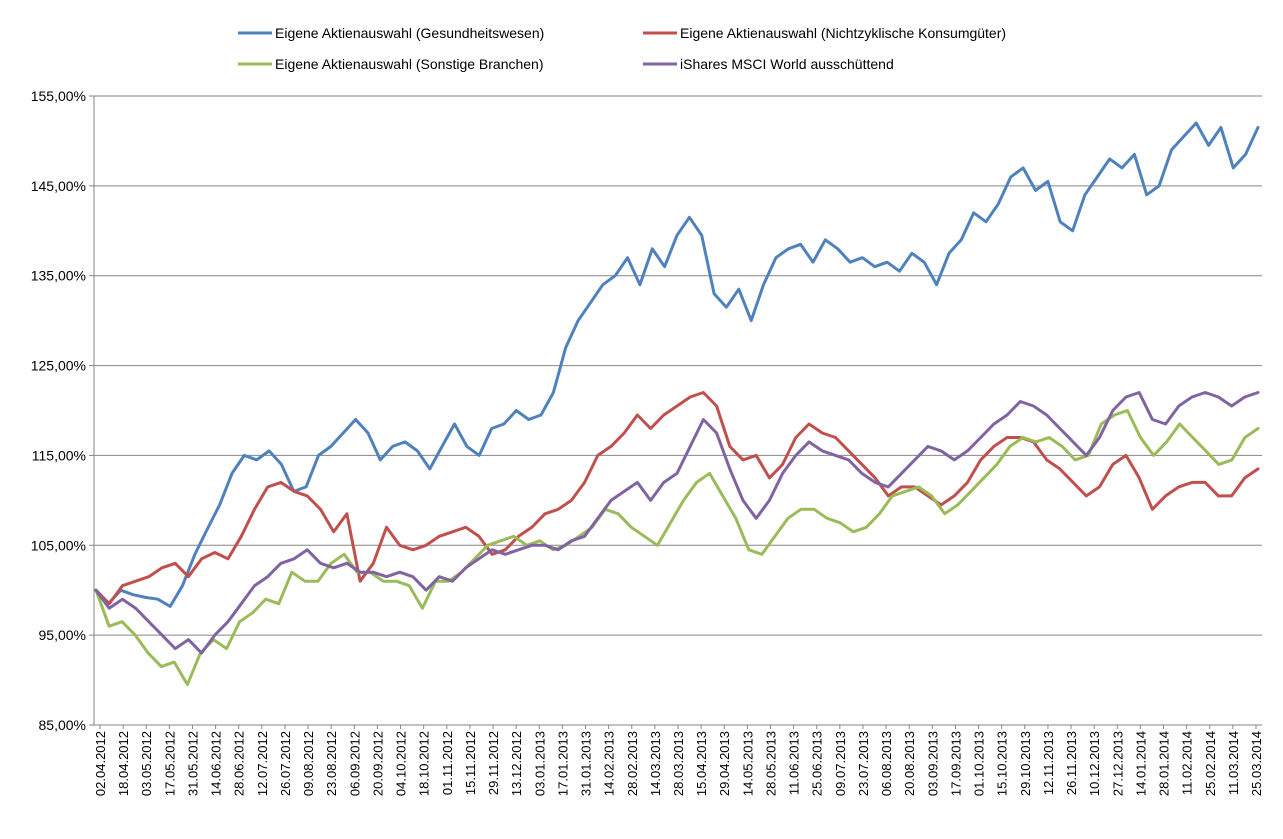 This screenshot has height=839, width=1283. What do you see at coordinates (169, 763) in the screenshot?
I see `x-tick-label: 17.05.2012` at bounding box center [169, 763].